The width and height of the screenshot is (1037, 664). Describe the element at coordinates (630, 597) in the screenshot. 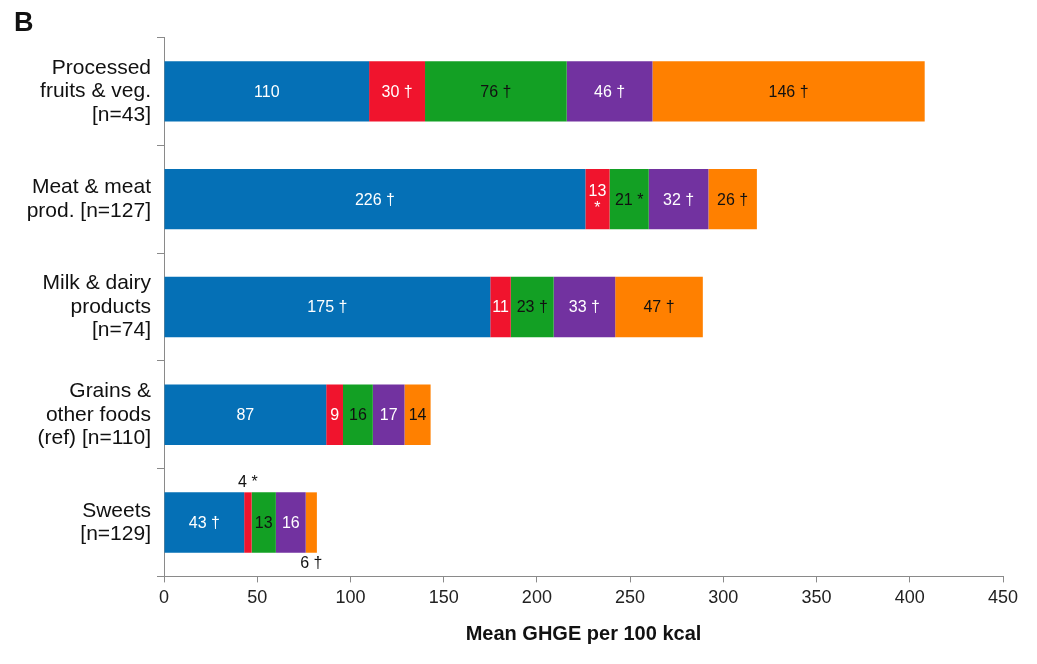

I see `x-tick-label: 250` at that location.